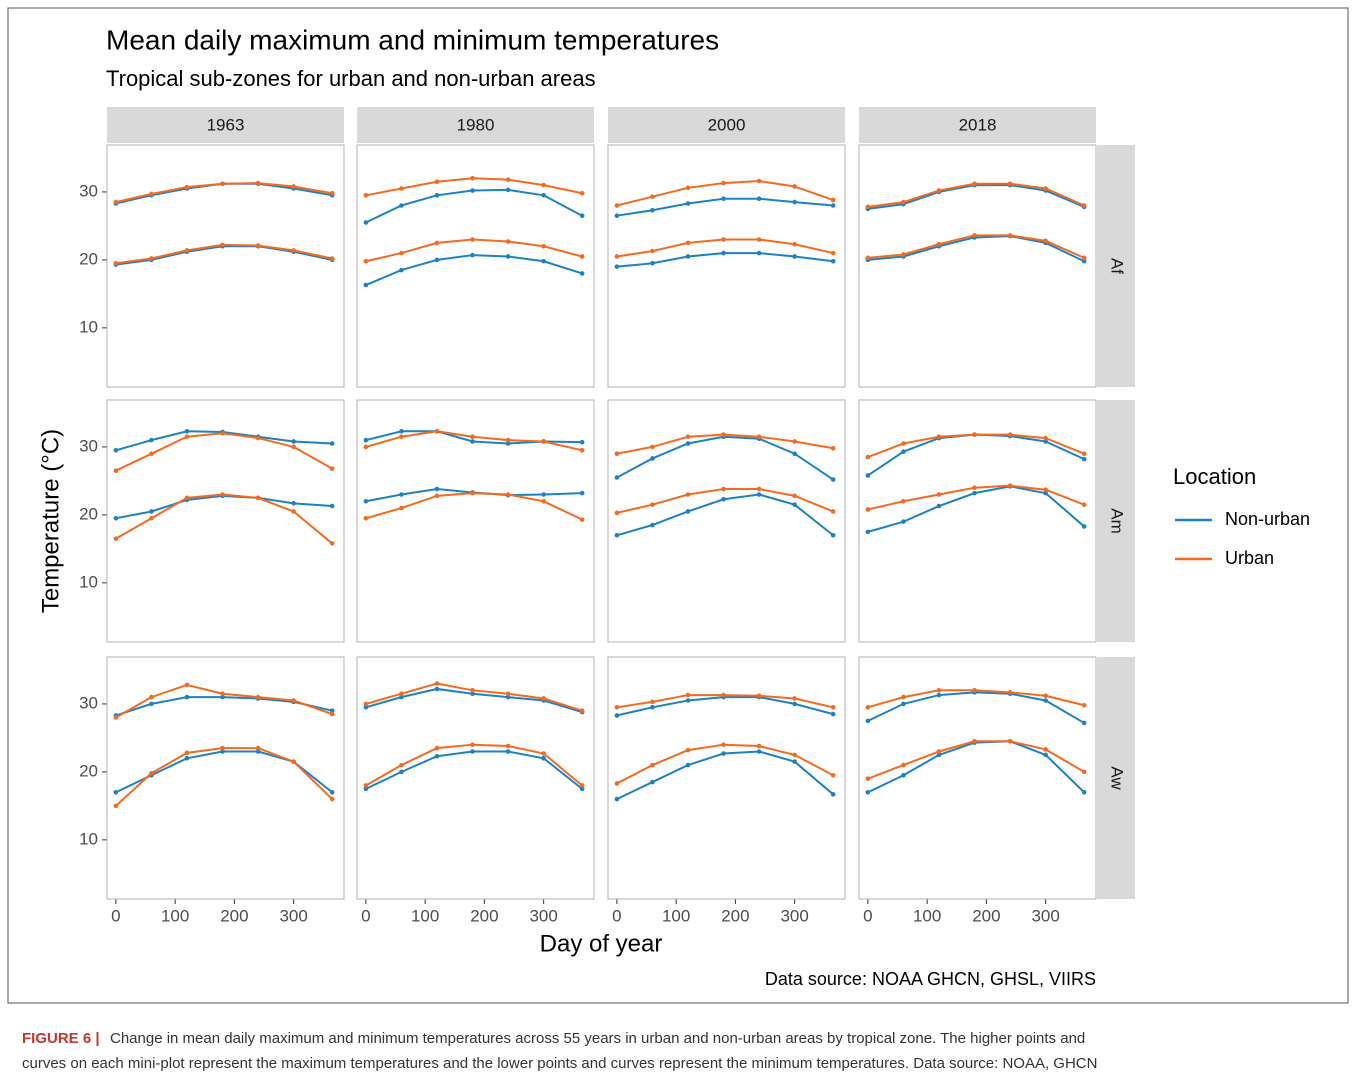 The height and width of the screenshot is (1082, 1357). I want to click on column-strip-label: 1963, so click(226, 124).